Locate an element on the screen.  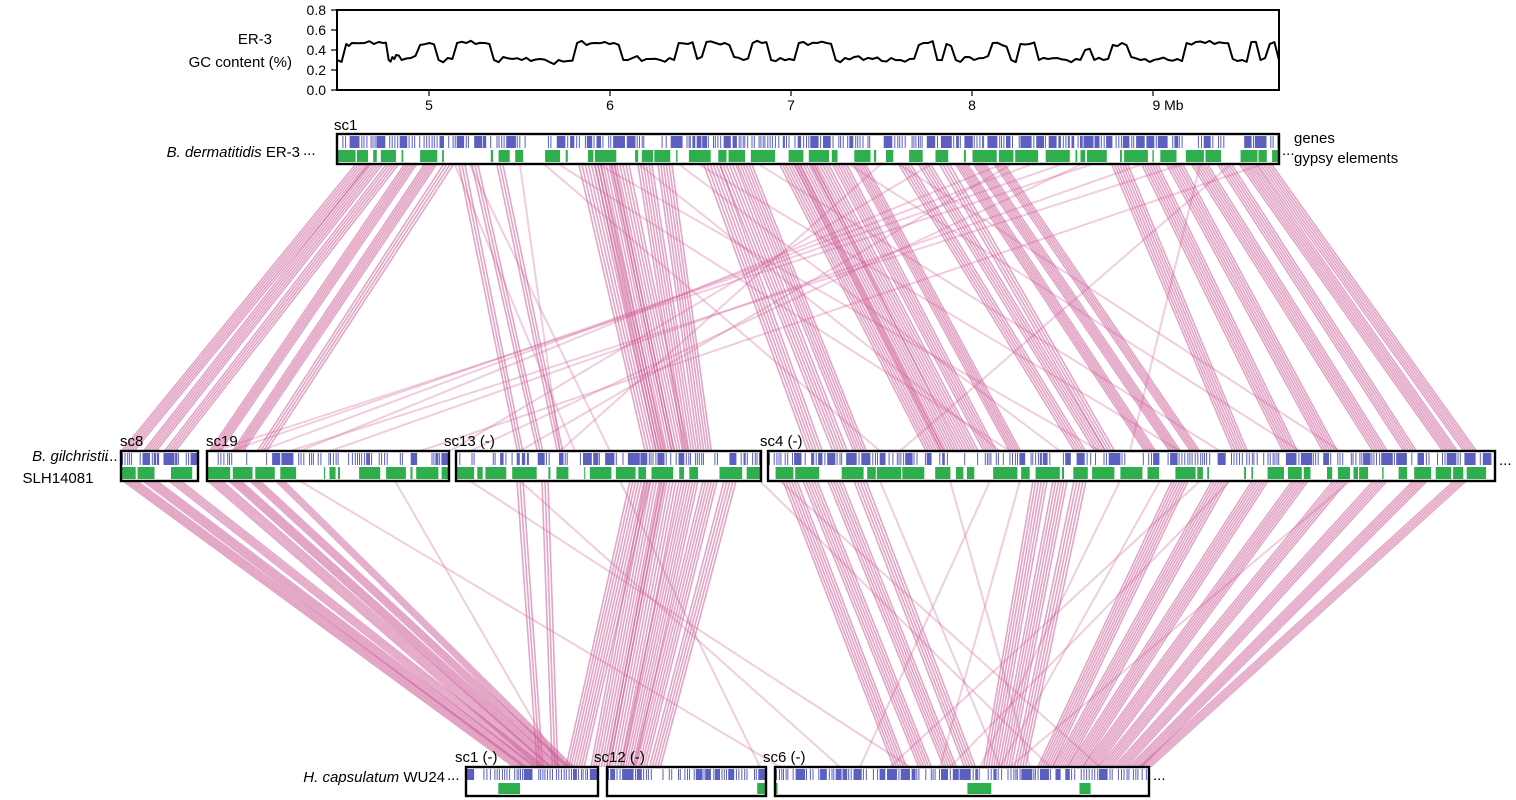
feature-stripes is located at coordinates (808, 149).